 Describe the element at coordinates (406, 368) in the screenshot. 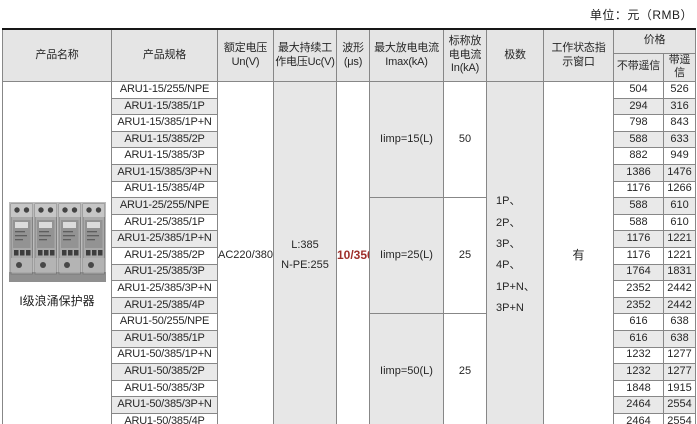

I see `imax-cell: Iimp=50(L)` at that location.